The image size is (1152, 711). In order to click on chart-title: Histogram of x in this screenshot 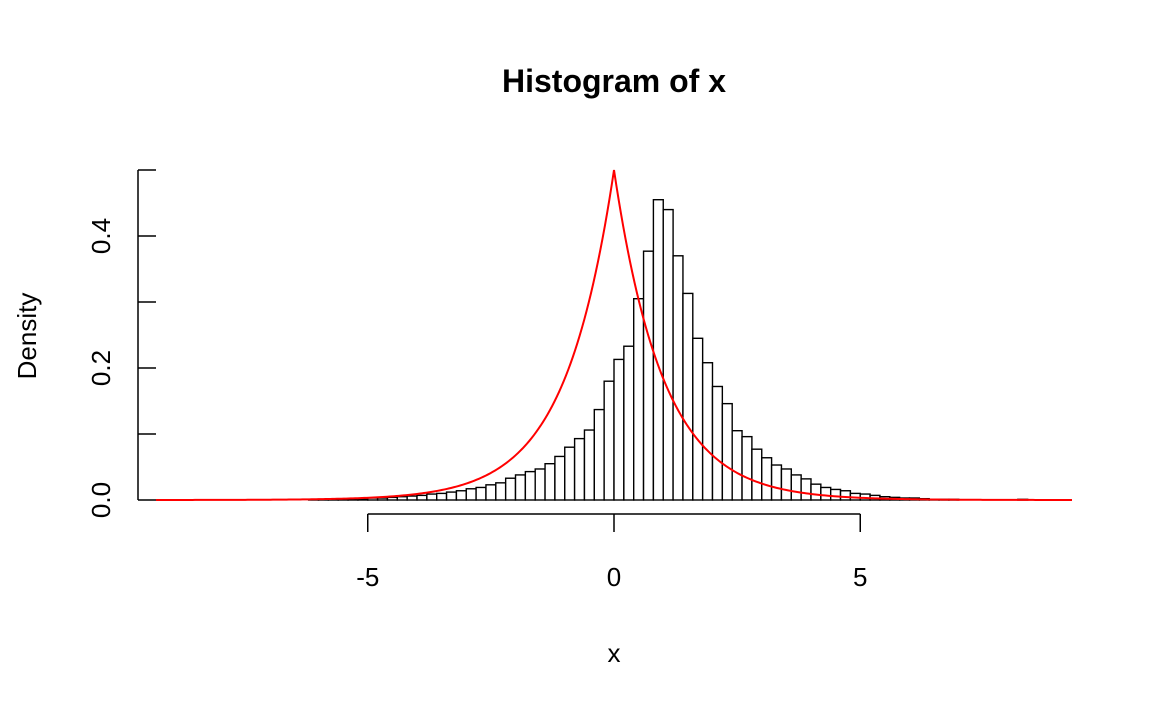, I will do `click(614, 81)`.